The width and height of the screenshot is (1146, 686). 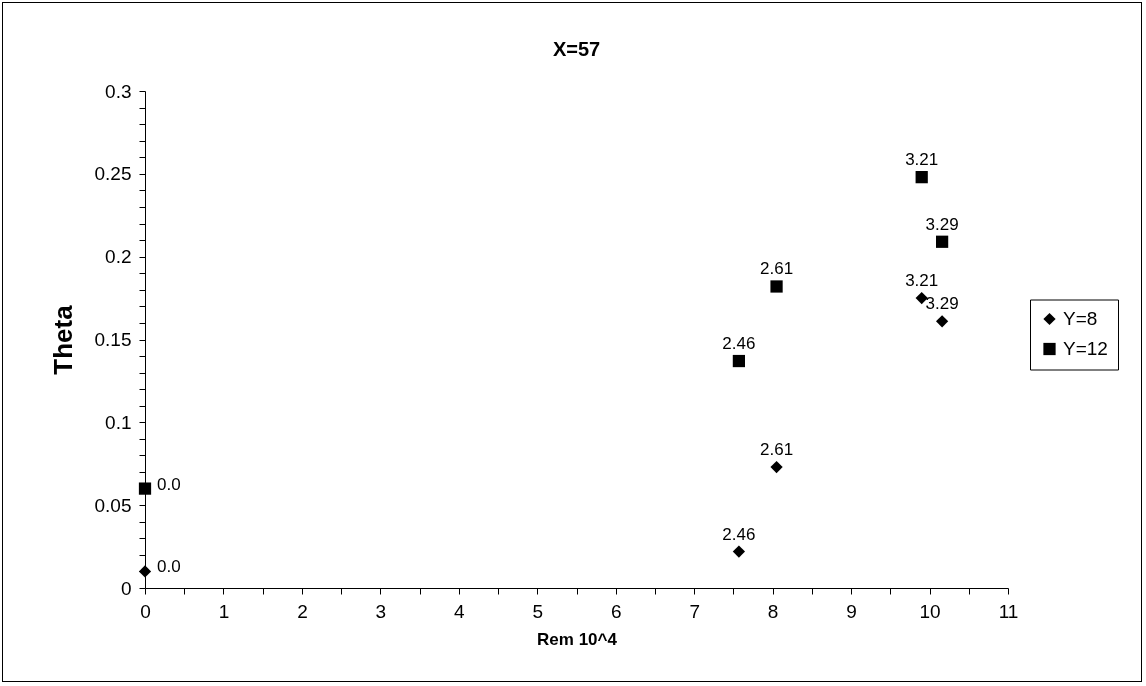 I want to click on x-tick-label: 3, so click(x=381, y=611).